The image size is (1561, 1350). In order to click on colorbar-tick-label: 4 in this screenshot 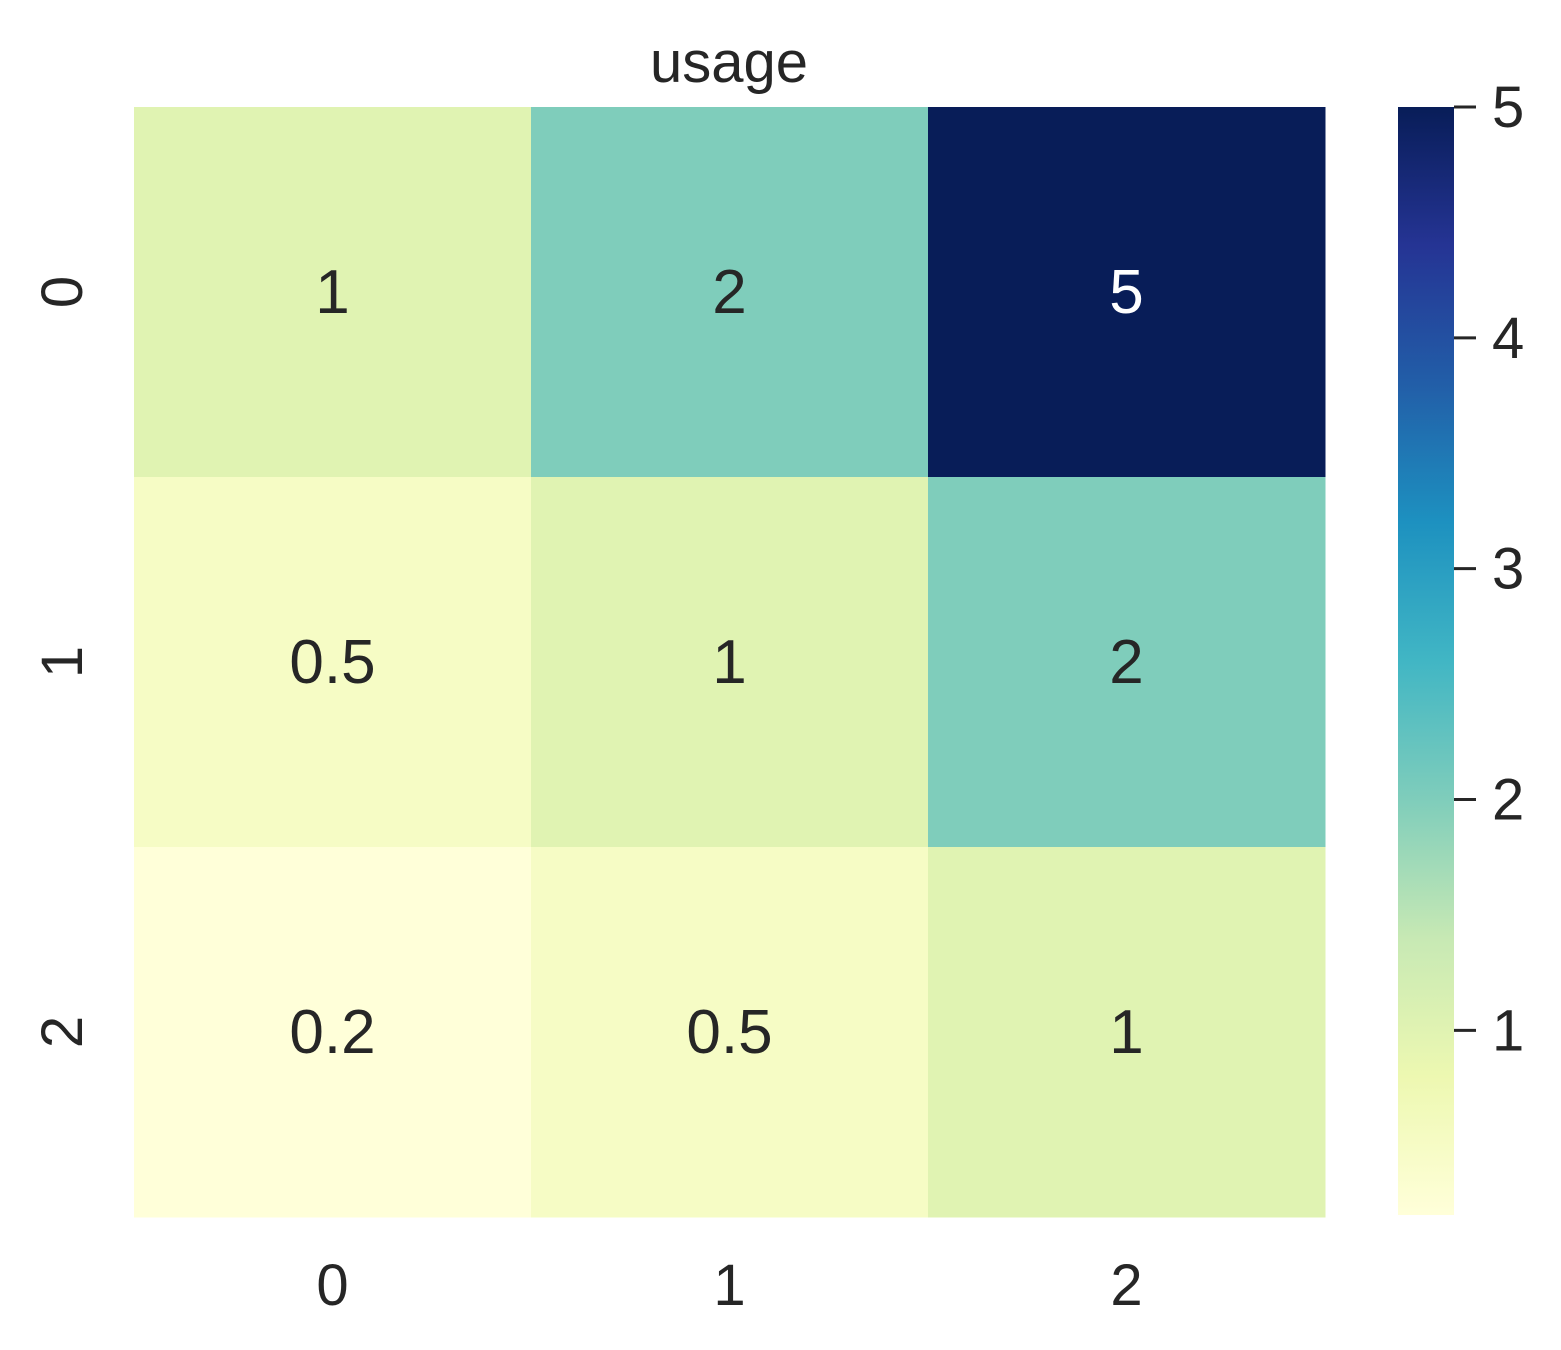, I will do `click(1508, 338)`.